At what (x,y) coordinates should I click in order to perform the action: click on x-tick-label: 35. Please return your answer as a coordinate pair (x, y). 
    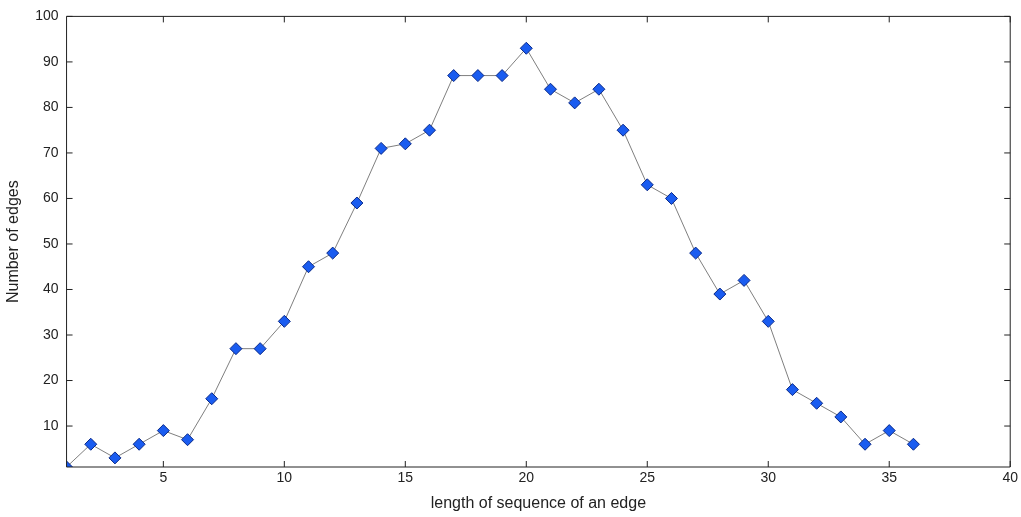
    Looking at the image, I should click on (889, 477).